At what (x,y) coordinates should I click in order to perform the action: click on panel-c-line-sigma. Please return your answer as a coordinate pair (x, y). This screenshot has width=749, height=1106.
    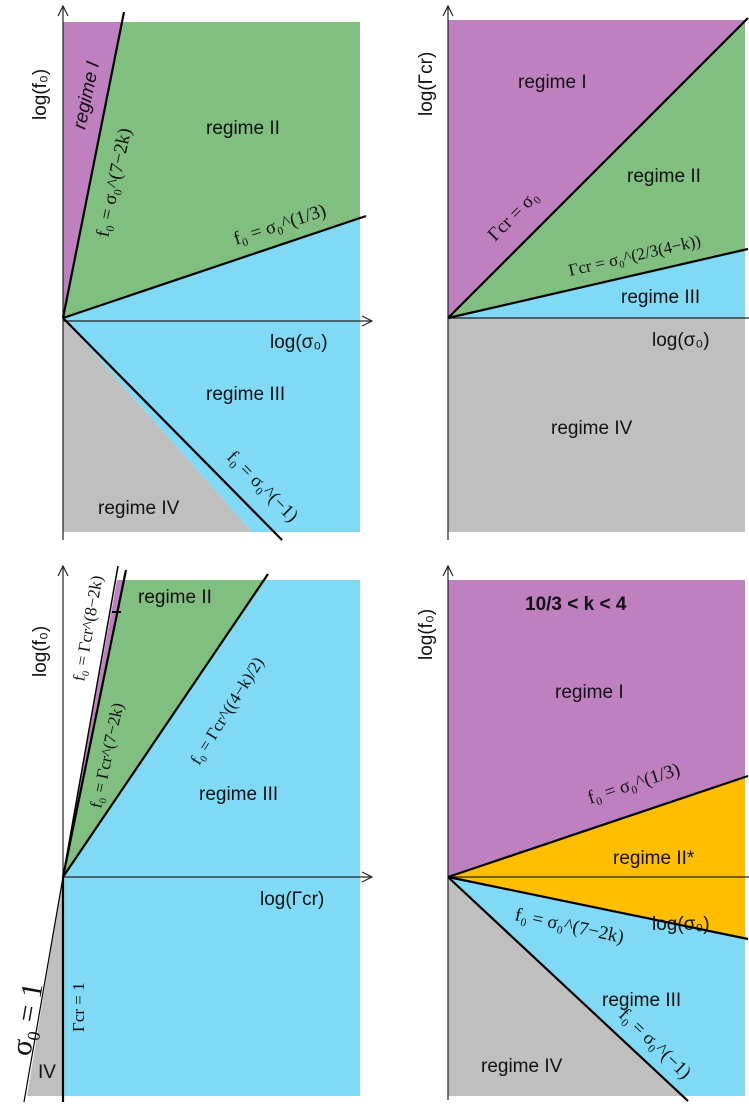
    Looking at the image, I should click on (43, 989).